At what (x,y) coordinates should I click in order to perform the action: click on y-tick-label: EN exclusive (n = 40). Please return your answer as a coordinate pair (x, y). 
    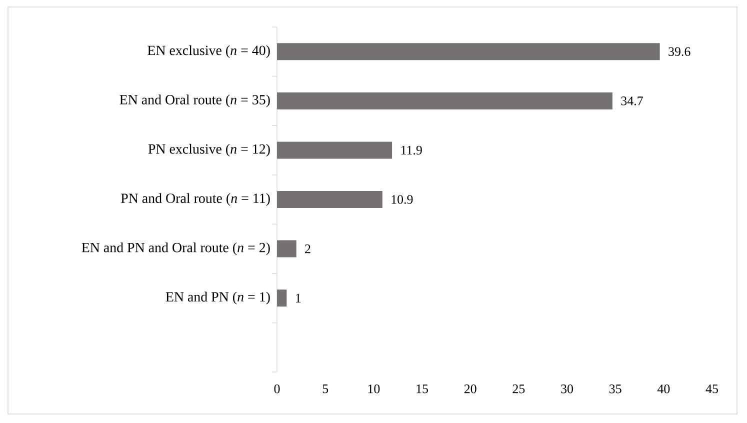
    Looking at the image, I should click on (209, 51).